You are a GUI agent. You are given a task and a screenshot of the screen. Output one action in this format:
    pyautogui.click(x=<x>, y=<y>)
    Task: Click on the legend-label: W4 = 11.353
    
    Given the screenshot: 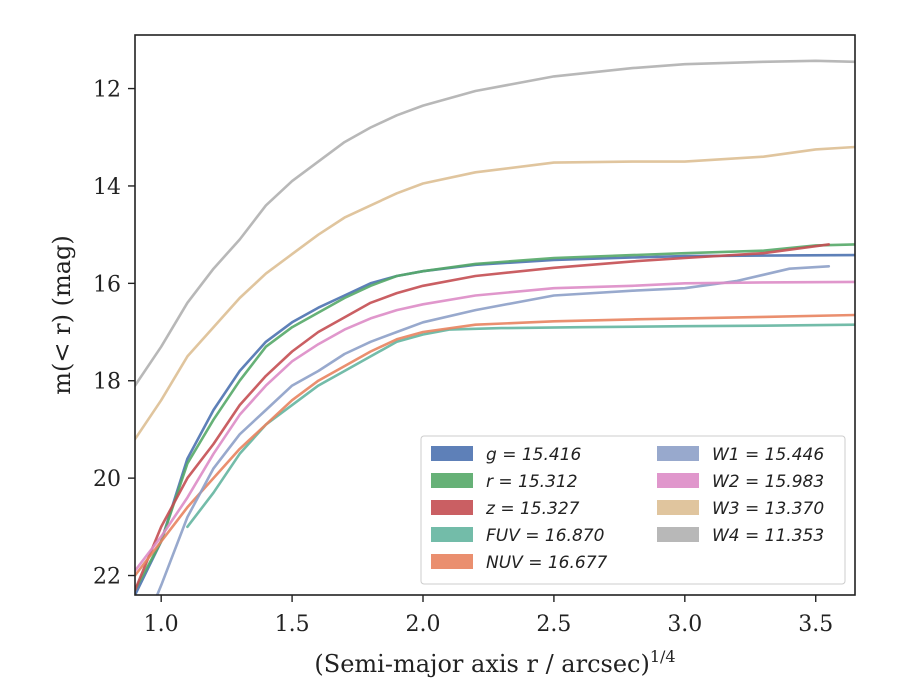 What is the action you would take?
    pyautogui.click(x=768, y=536)
    